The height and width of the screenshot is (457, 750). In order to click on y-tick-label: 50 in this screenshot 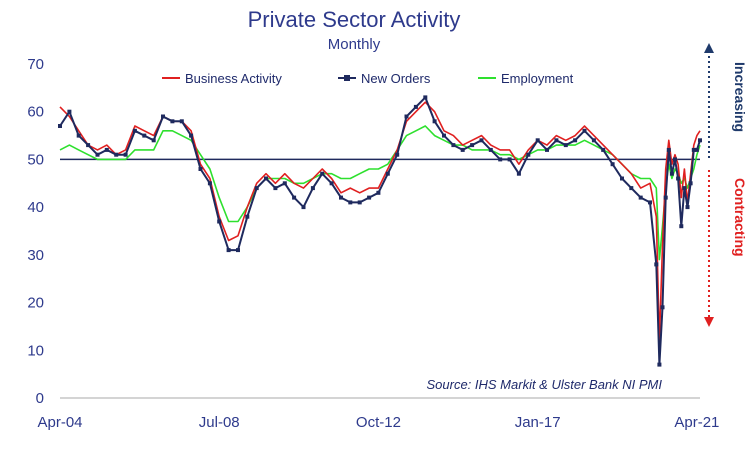, I will do `click(35, 159)`.